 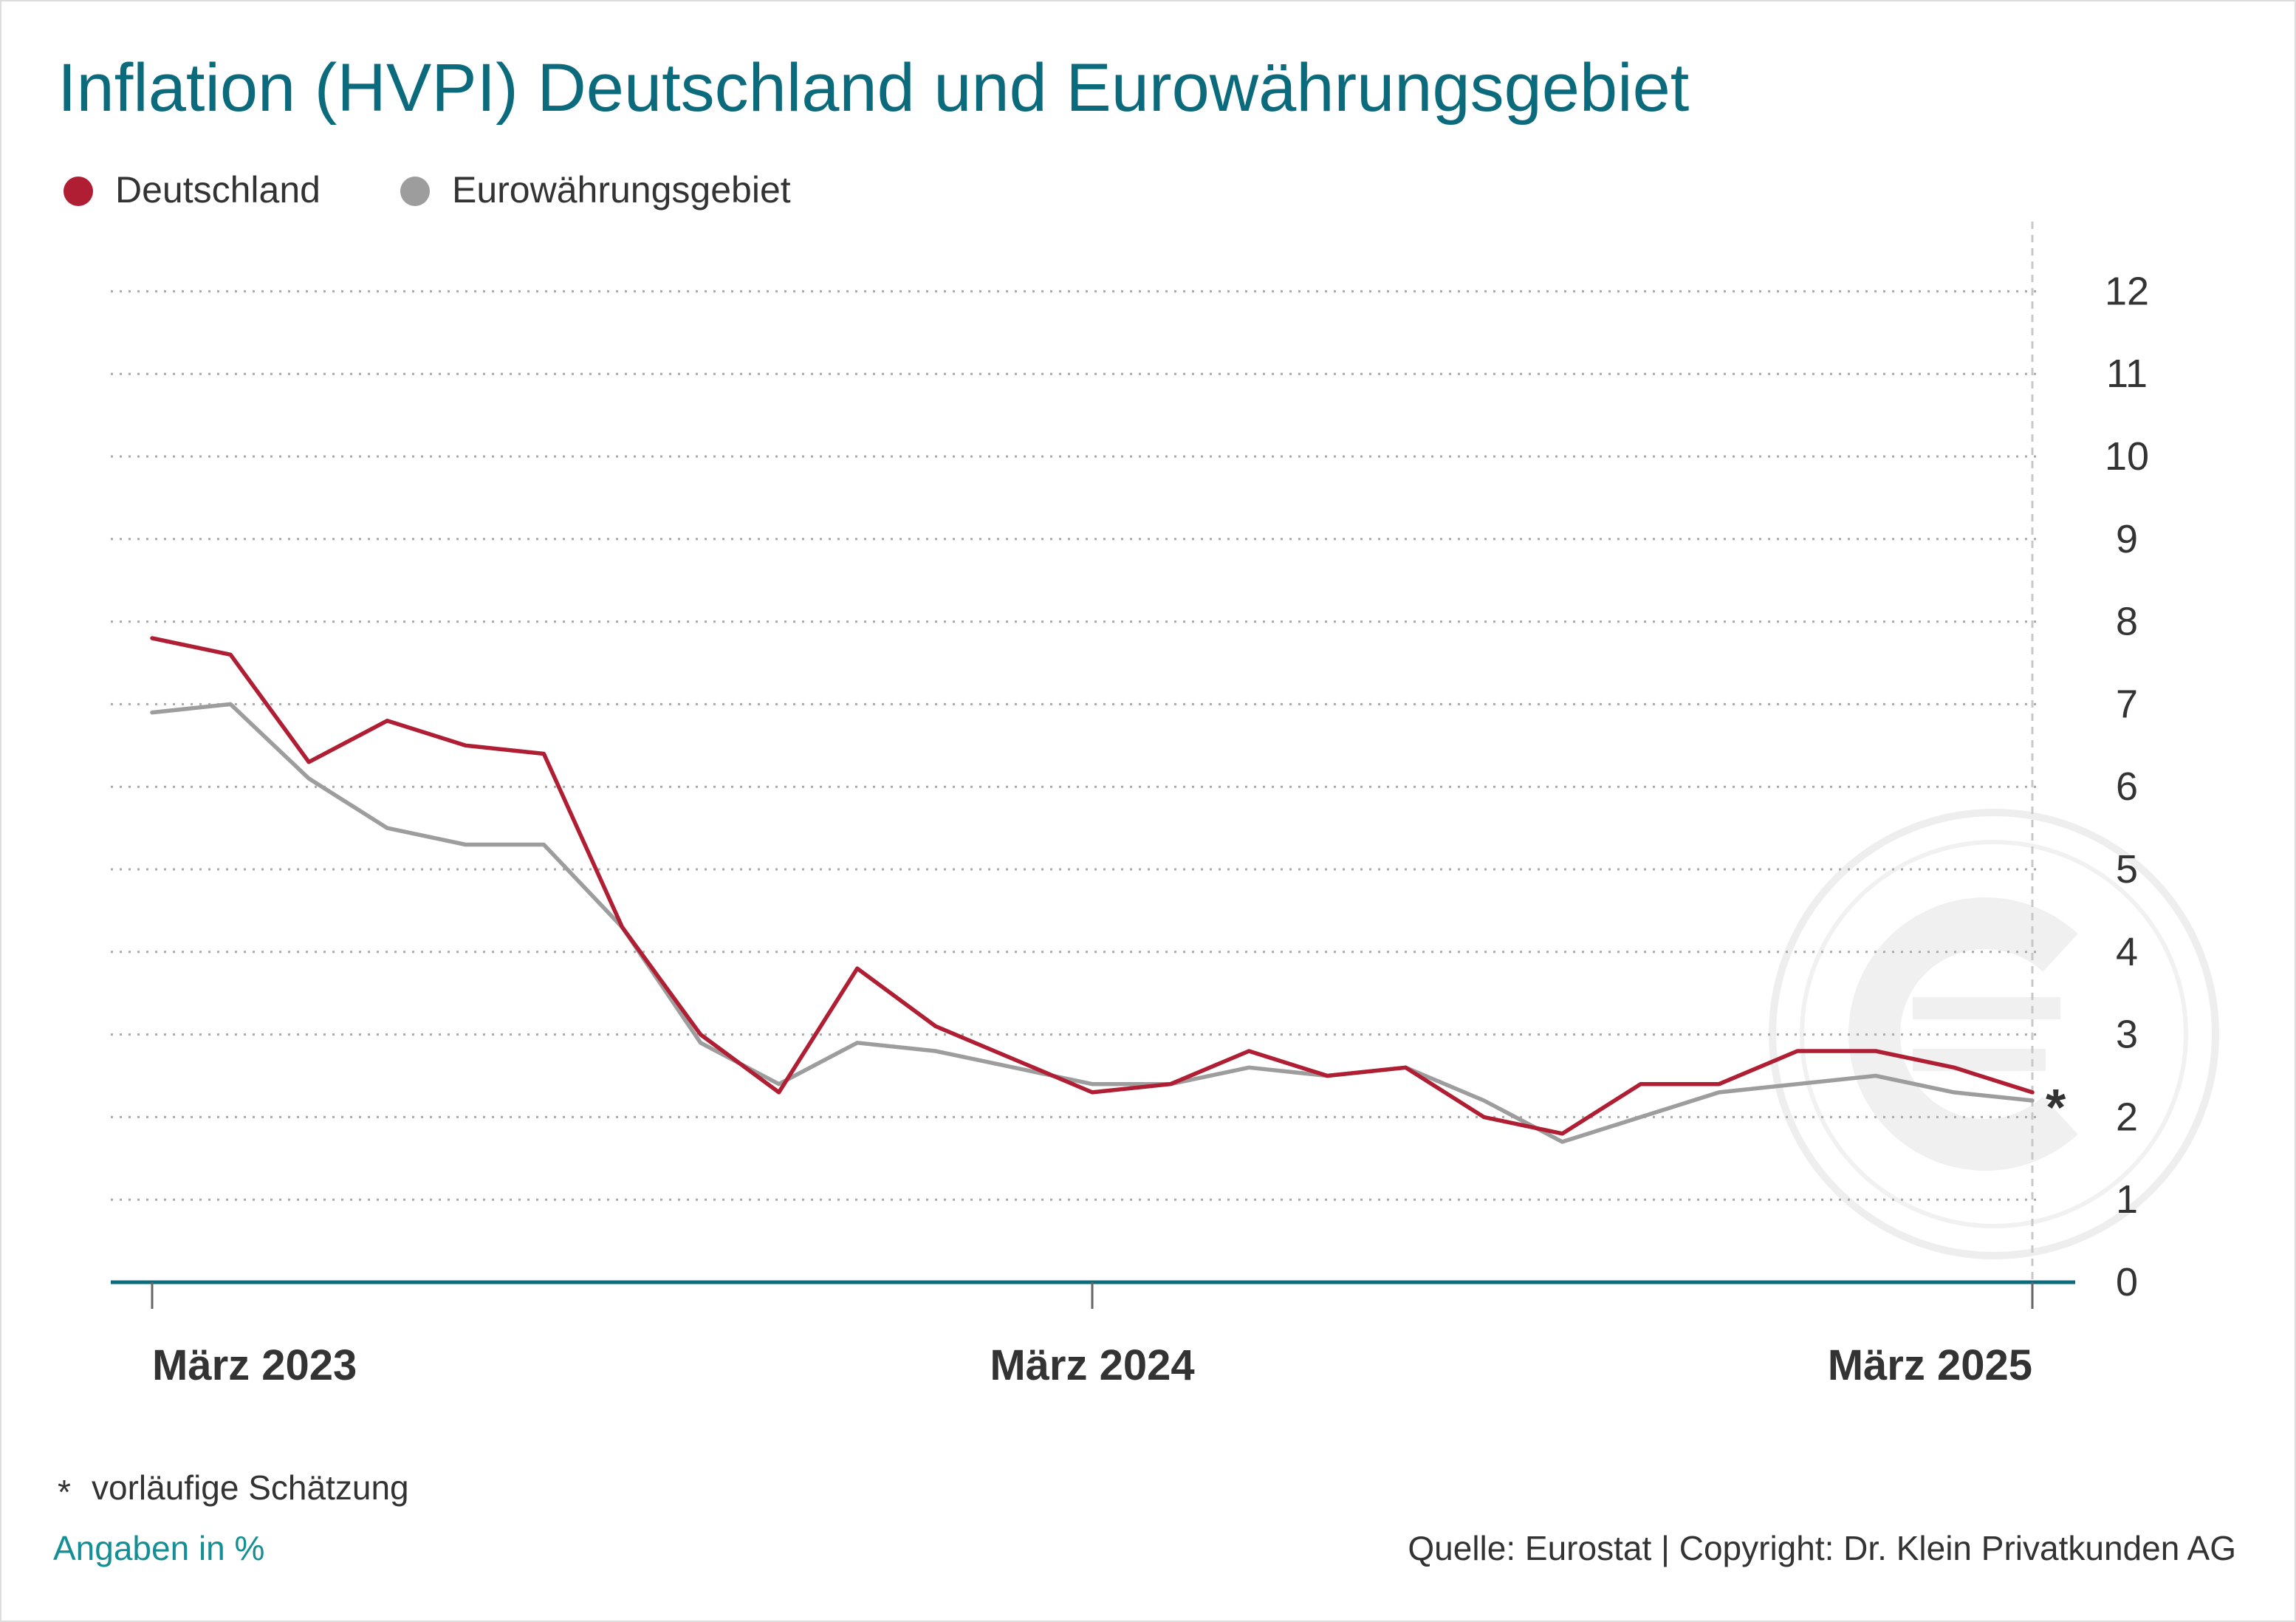 I want to click on legend: Deutschland Eurowährungsgebiet, so click(x=427, y=190).